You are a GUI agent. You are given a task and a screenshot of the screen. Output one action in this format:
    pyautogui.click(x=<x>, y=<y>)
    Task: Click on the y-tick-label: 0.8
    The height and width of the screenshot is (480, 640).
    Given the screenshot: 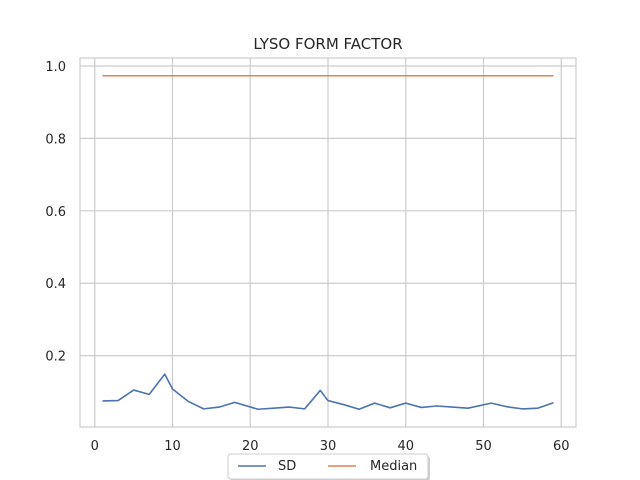 What is the action you would take?
    pyautogui.click(x=55, y=139)
    